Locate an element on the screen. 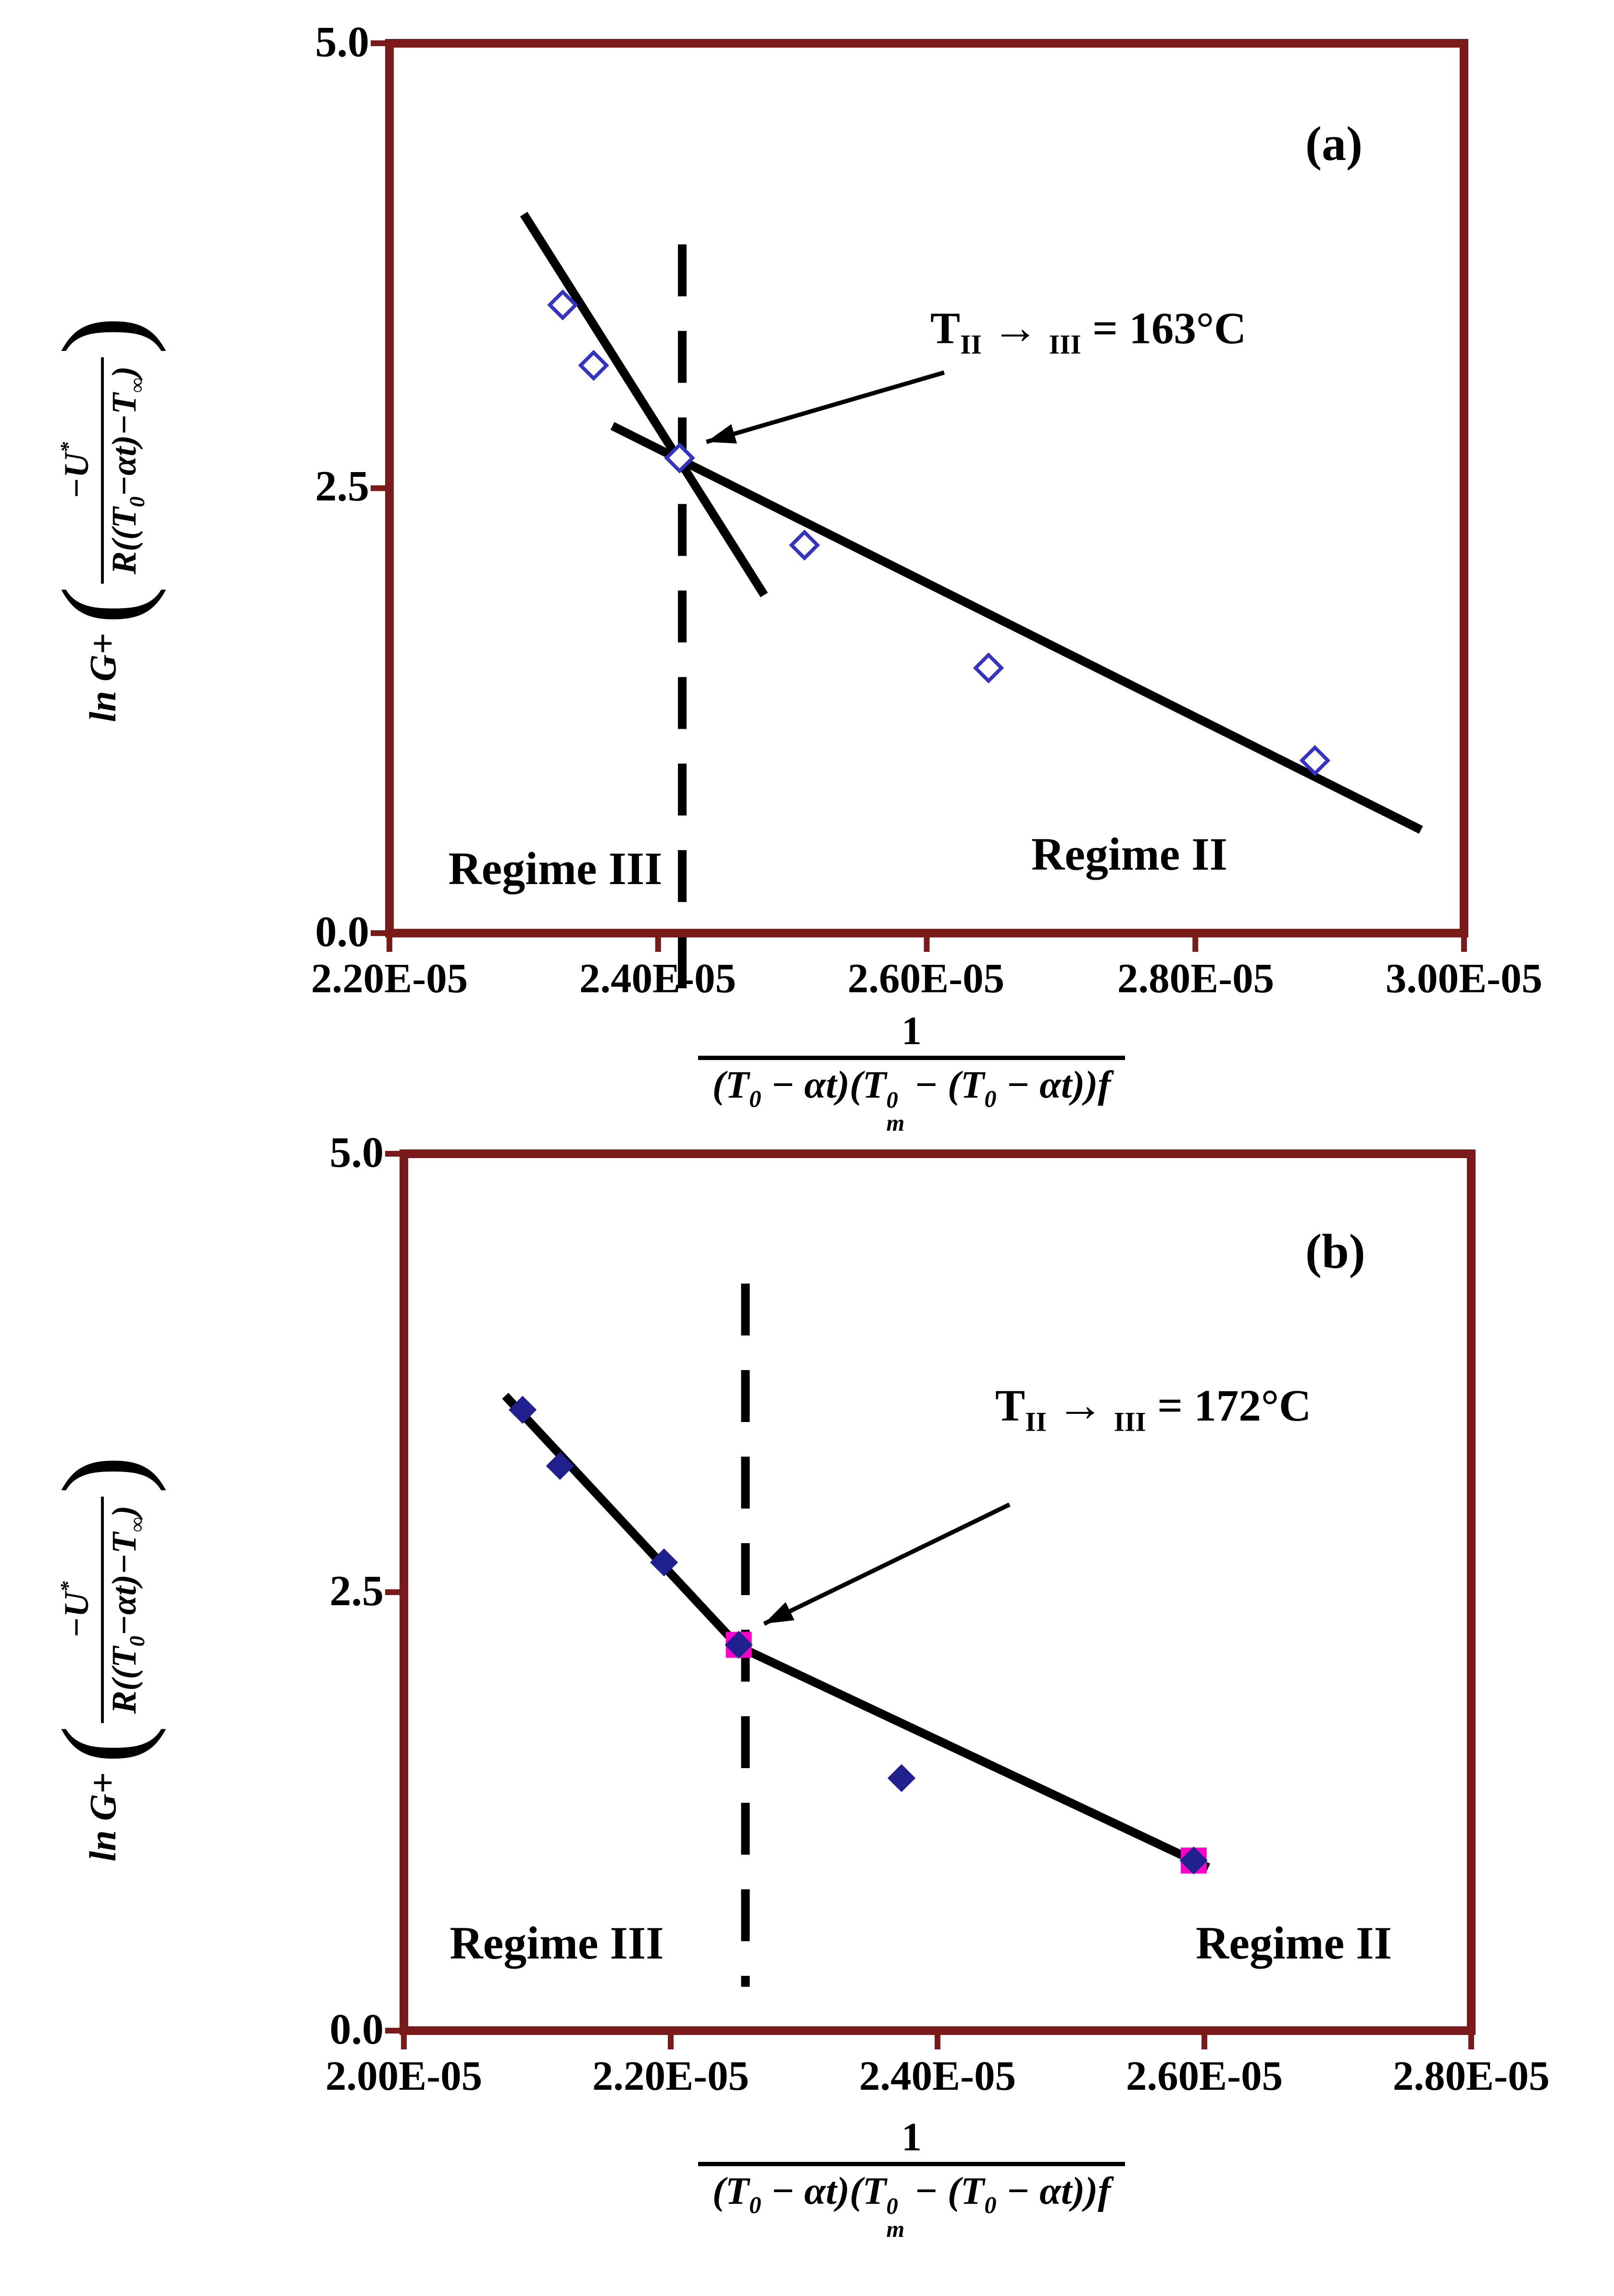 The height and width of the screenshot is (2296, 1614). transition-annotation: TII → III = 163°C is located at coordinates (1088, 332).